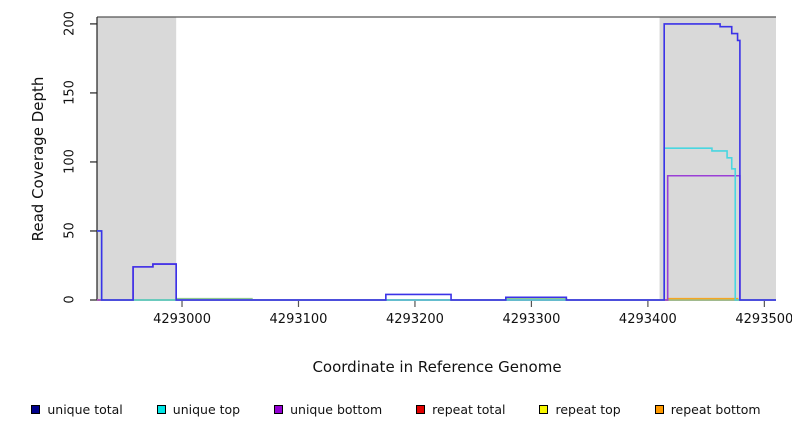  I want to click on legend-label: unique top, so click(206, 409).